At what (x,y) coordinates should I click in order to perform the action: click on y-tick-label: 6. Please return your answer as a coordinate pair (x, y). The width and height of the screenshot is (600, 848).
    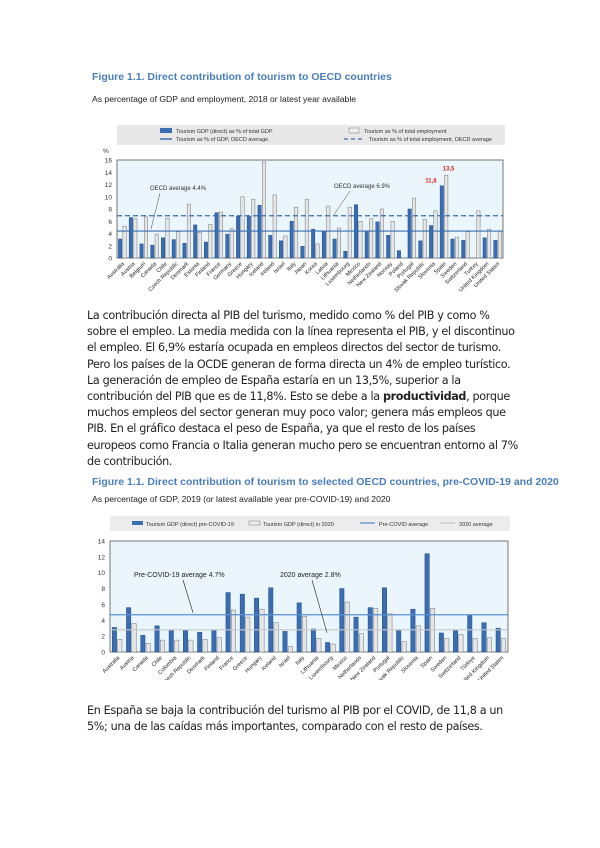
    Looking at the image, I should click on (110, 222).